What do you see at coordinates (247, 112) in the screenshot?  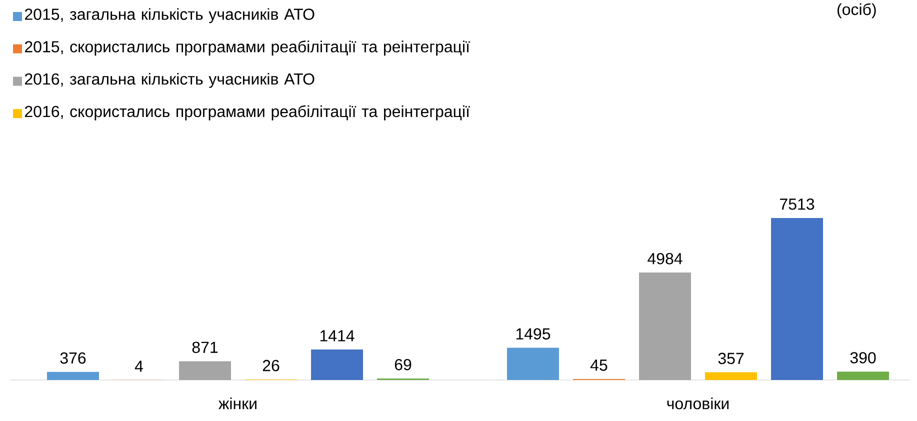 I see `legend-label: 2016, скористались програмами реабілітації та реінтеграції` at bounding box center [247, 112].